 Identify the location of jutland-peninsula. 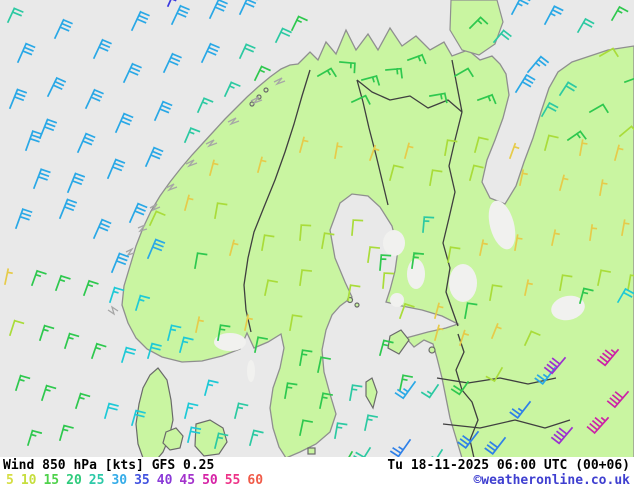
(154, 412).